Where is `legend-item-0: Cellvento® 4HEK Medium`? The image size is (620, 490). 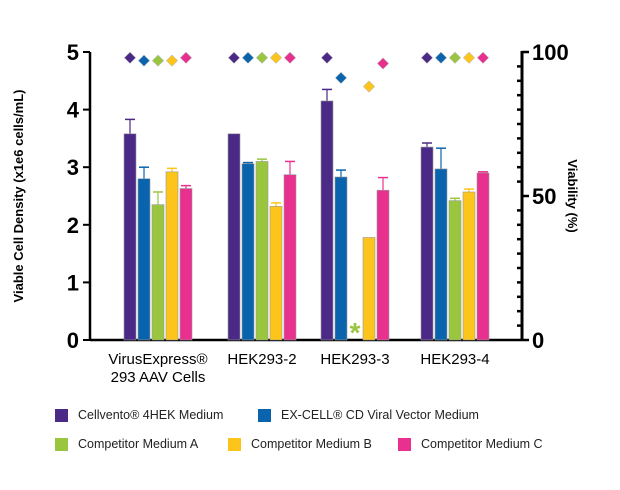
legend-item-0: Cellvento® 4HEK Medium is located at coordinates (139, 415).